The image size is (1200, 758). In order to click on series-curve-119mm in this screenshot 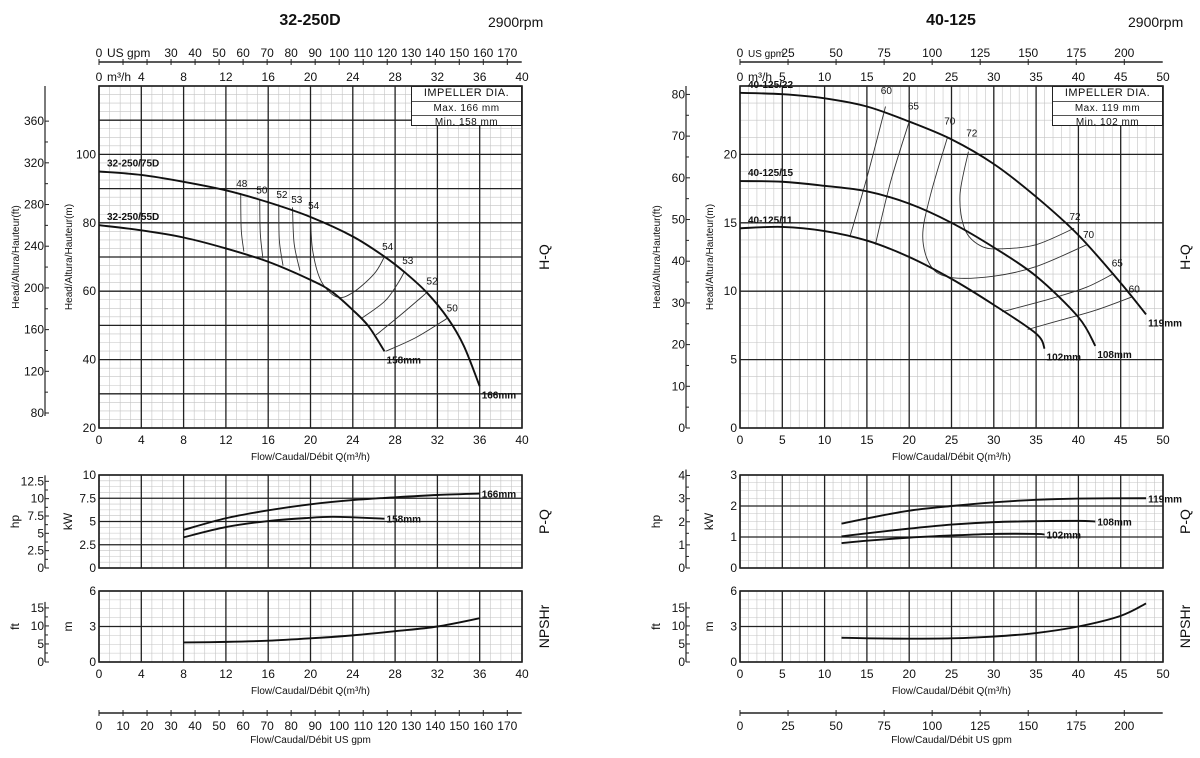, I will do `click(994, 511)`.